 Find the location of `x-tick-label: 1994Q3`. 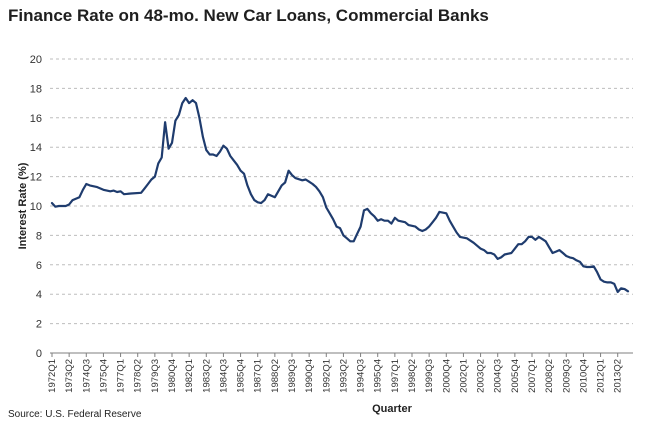

x-tick-label: 1994Q3 is located at coordinates (361, 376).